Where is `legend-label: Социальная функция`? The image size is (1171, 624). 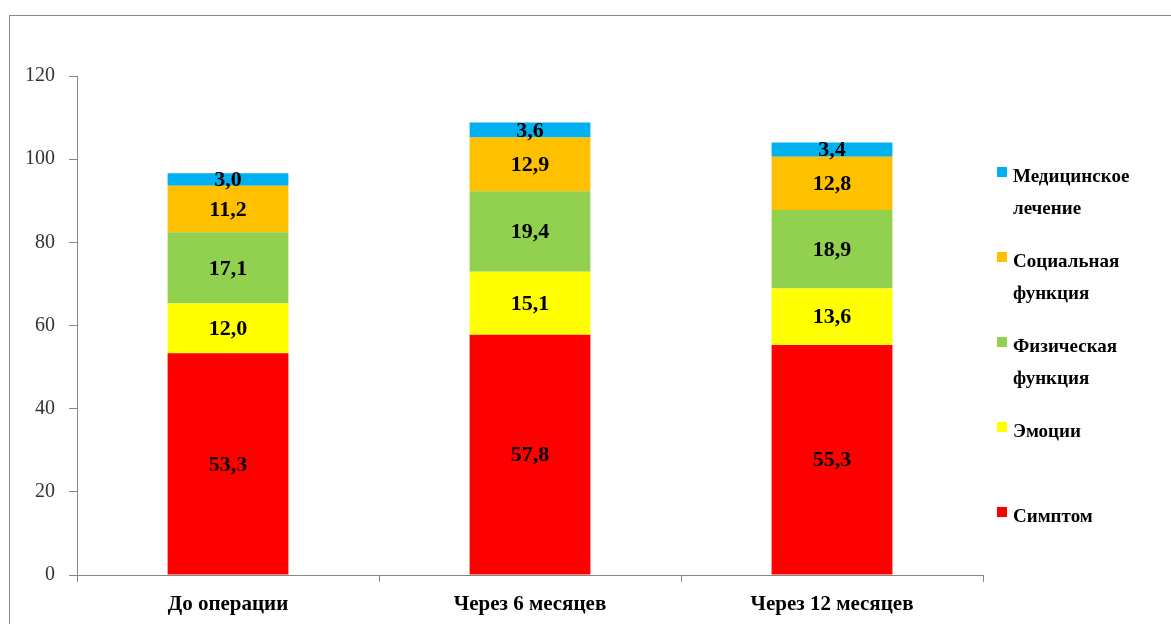 legend-label: Социальная функция is located at coordinates (1067, 277).